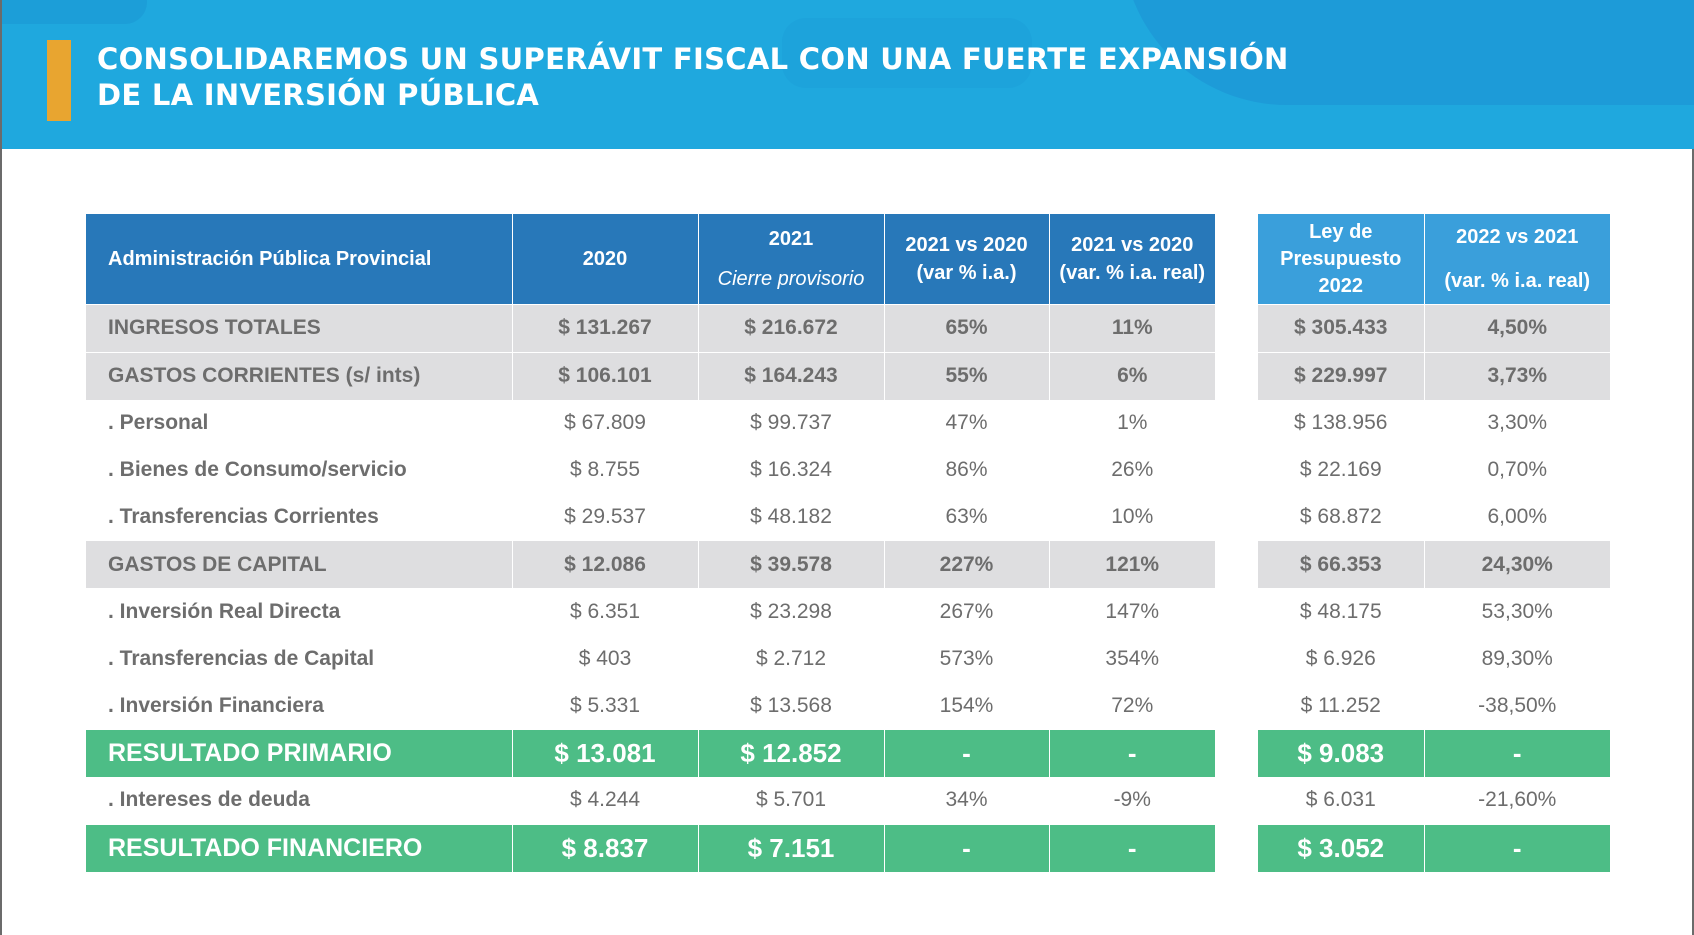 The image size is (1694, 935). I want to click on table-row: INGRESOS TOTALES $ 131.267 $ 216.672 65% 11%, so click(650, 328).